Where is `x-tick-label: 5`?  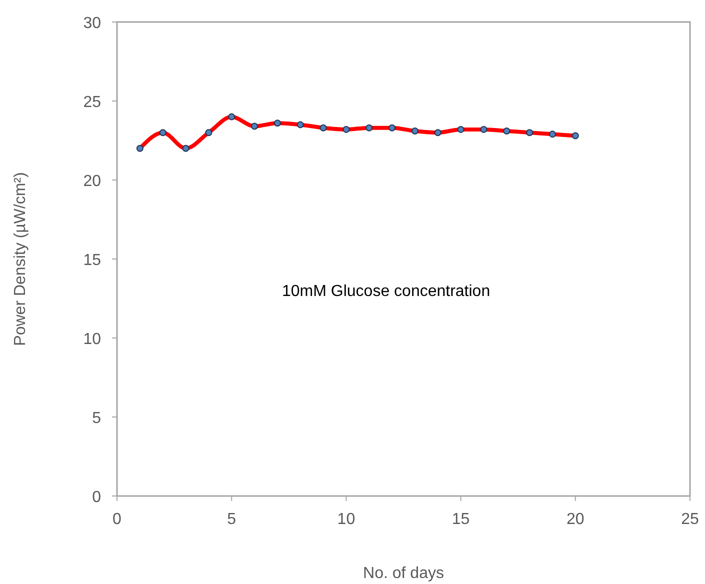 x-tick-label: 5 is located at coordinates (231, 519).